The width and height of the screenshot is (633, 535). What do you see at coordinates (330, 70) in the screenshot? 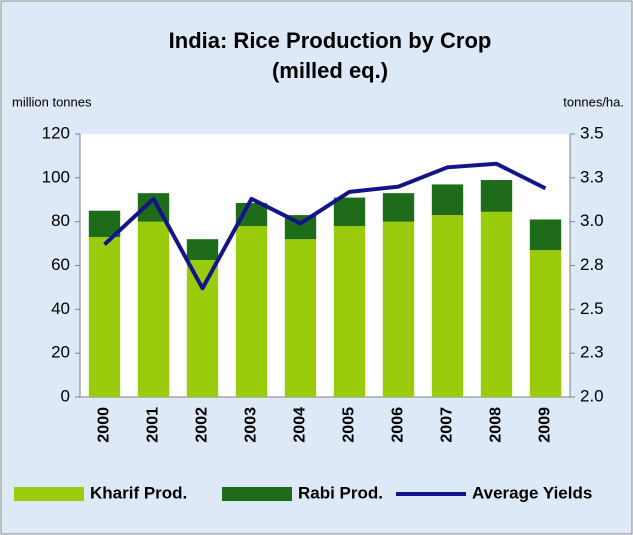
I see `chart-subtitle: (milled eq.)` at bounding box center [330, 70].